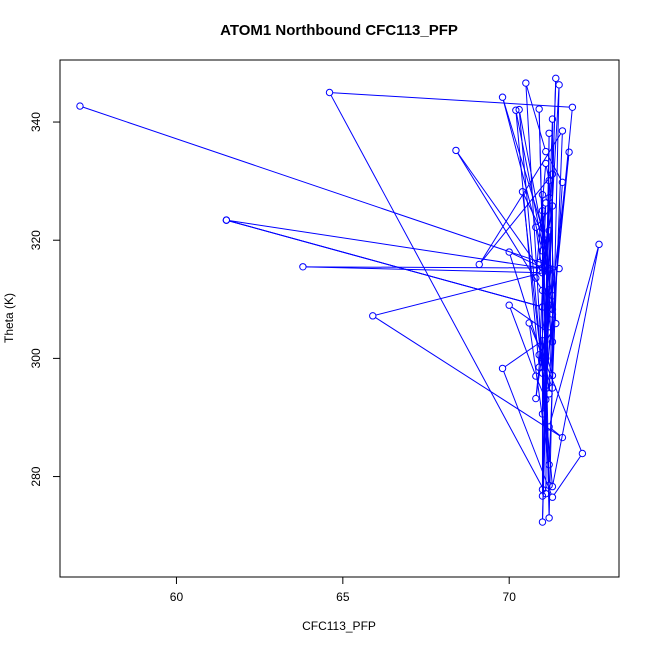 This screenshot has width=650, height=650. What do you see at coordinates (510, 597) in the screenshot?
I see `x-tick-label: 70` at bounding box center [510, 597].